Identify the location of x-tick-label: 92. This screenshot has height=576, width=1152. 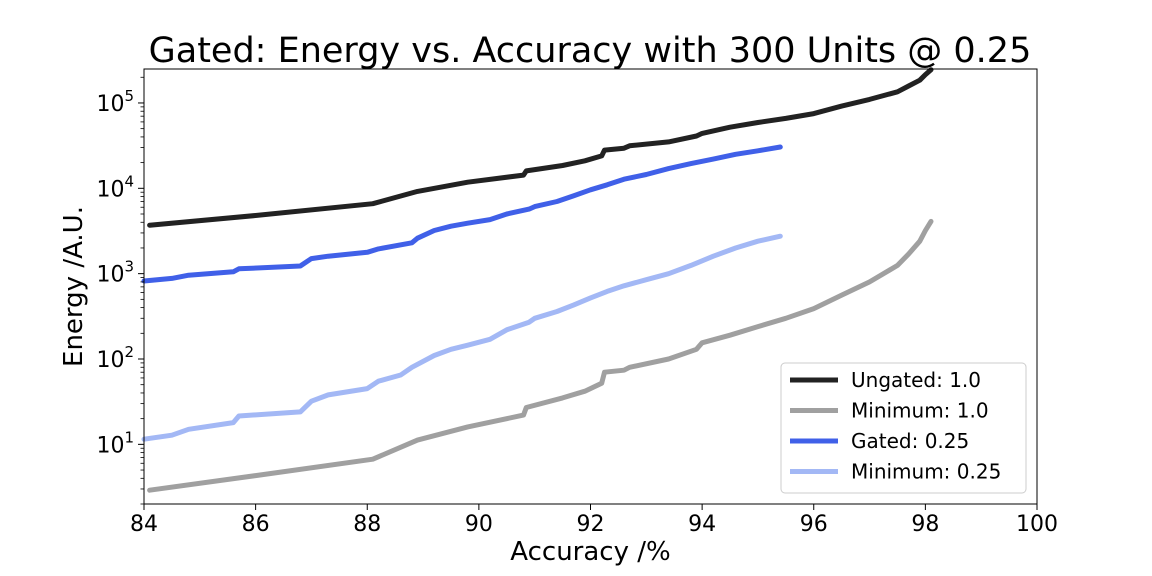
(591, 524).